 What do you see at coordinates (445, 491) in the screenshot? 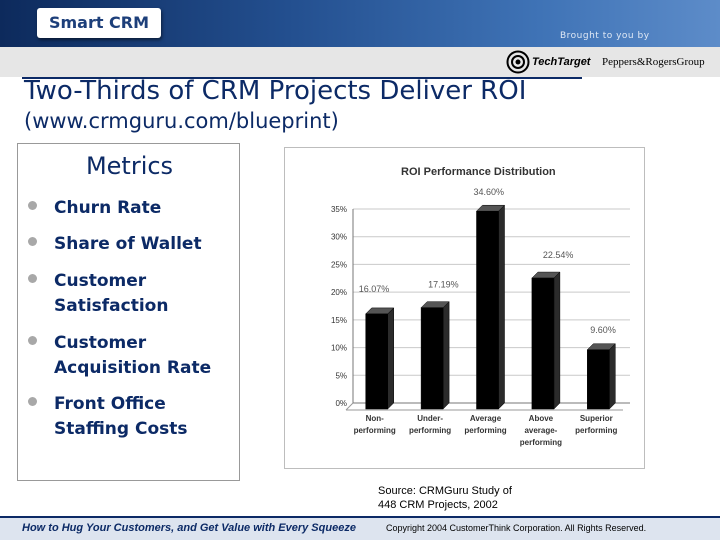
I see `source-line-1: Source: CRMGuru Study of` at bounding box center [445, 491].